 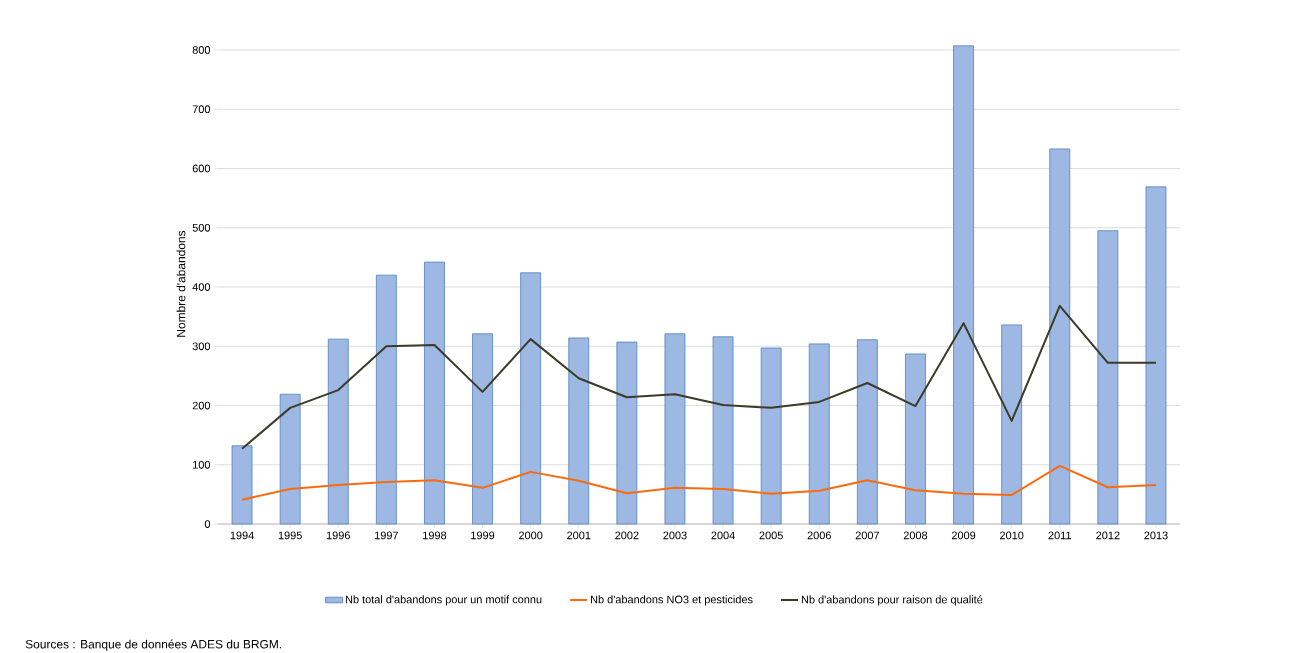 I want to click on legend-label: Nb d'abandons pour raison de qualité, so click(x=892, y=600).